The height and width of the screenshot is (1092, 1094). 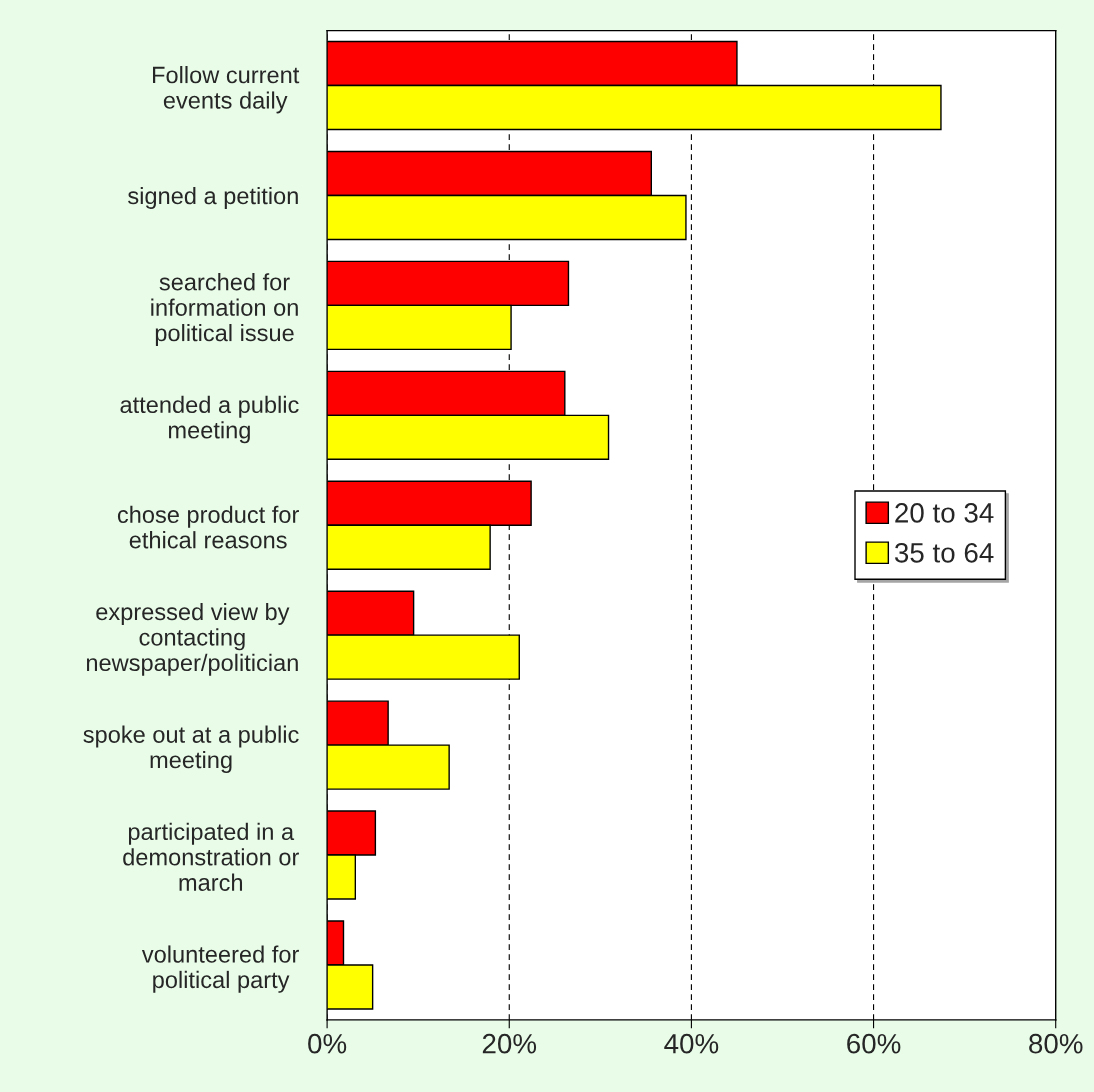 I want to click on y-tick-label: Follow current events daily, so click(x=226, y=89).